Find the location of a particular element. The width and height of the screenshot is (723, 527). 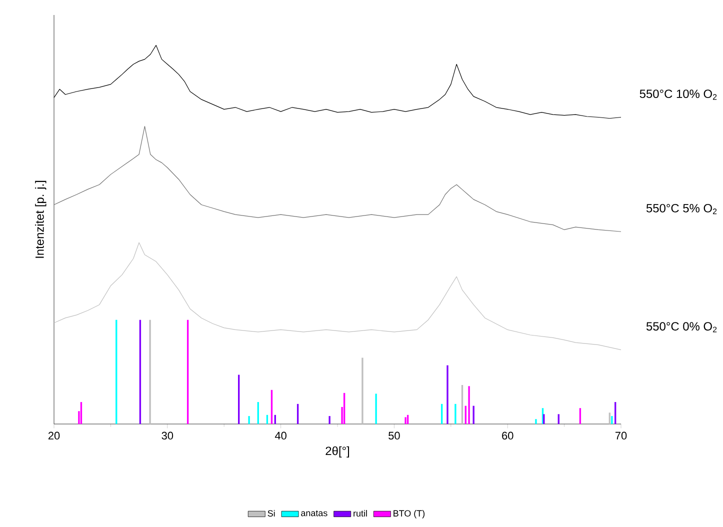

x-tick-label: 60 is located at coordinates (508, 436).